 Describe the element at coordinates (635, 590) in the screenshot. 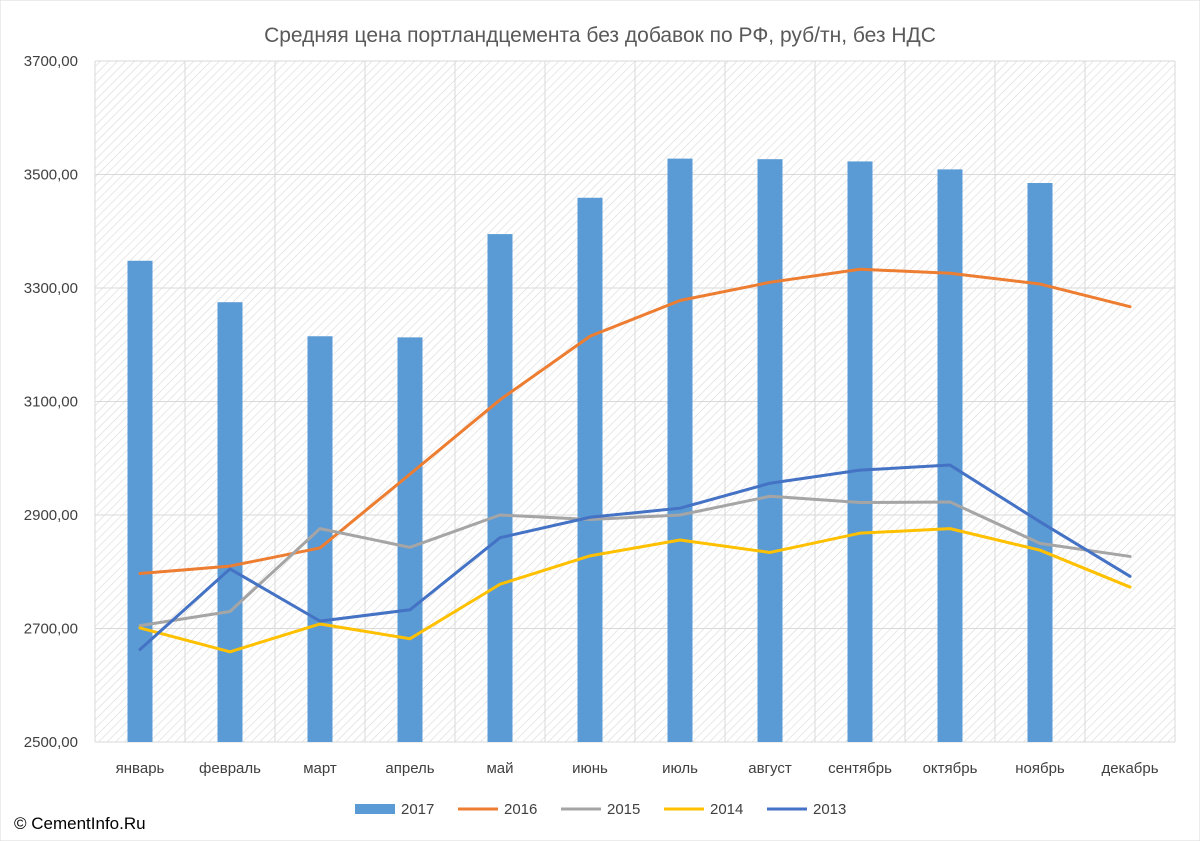

I see `line-2014` at that location.